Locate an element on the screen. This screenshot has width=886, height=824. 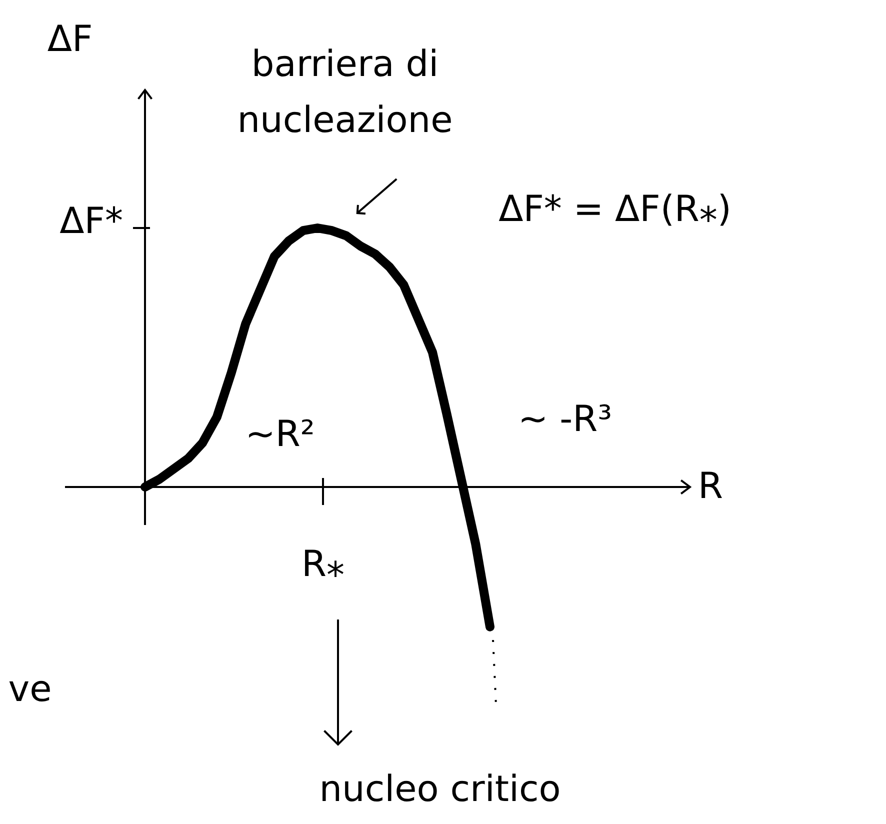
y-axis-title: ΔF is located at coordinates (70, 39).